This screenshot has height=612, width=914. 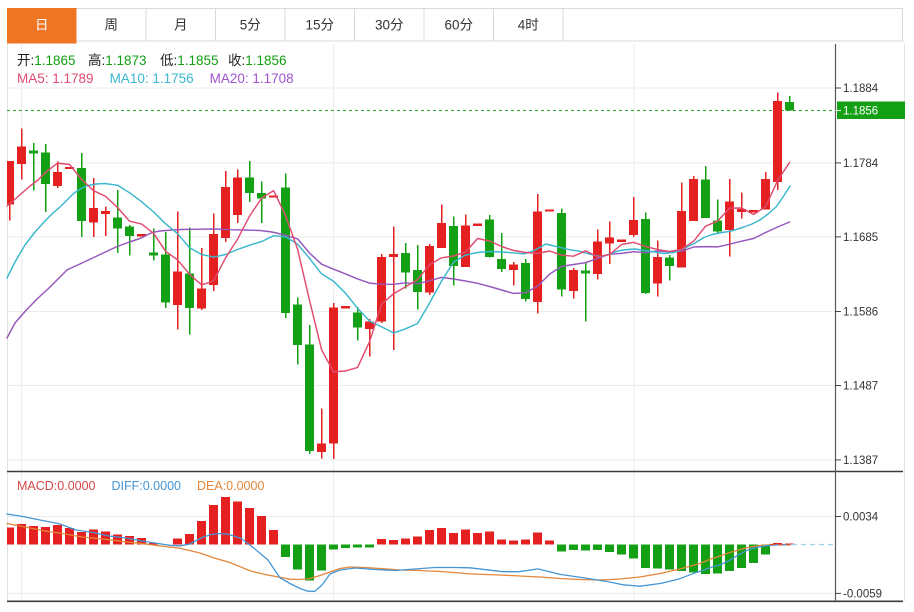 I want to click on svg-text: 1.1784, so click(x=861, y=164).